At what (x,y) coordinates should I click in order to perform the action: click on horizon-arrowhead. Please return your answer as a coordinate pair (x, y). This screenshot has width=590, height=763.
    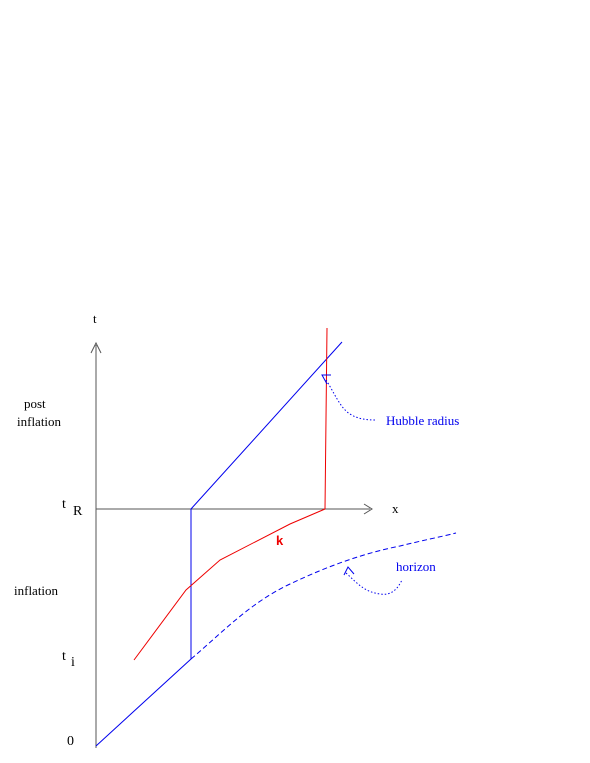
    Looking at the image, I should click on (349, 571).